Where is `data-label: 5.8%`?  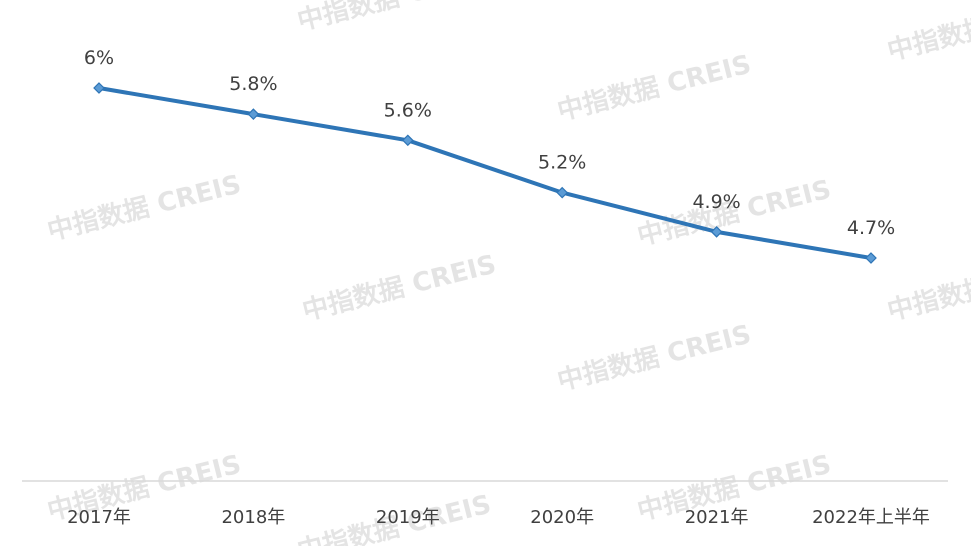
data-label: 5.8% is located at coordinates (253, 84).